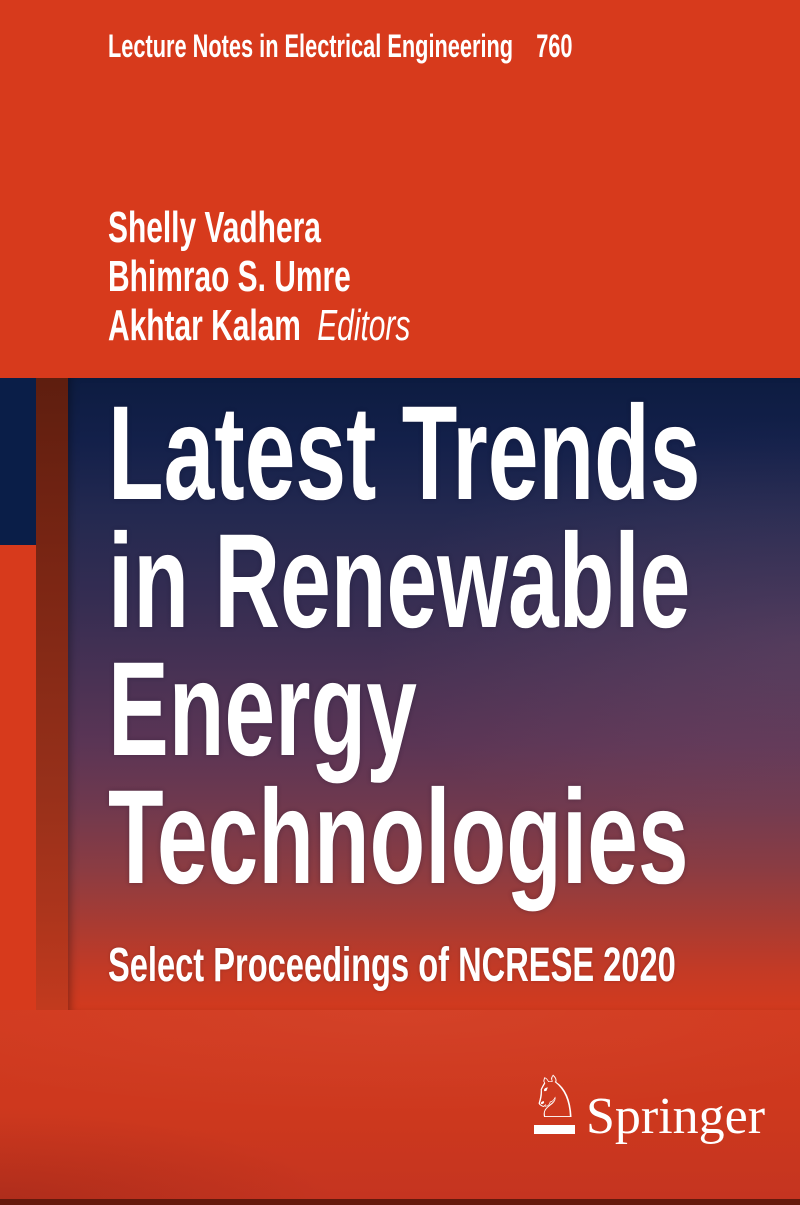  Describe the element at coordinates (229, 276) in the screenshot. I see `editor-name: Bhimrao S. Umre` at that location.